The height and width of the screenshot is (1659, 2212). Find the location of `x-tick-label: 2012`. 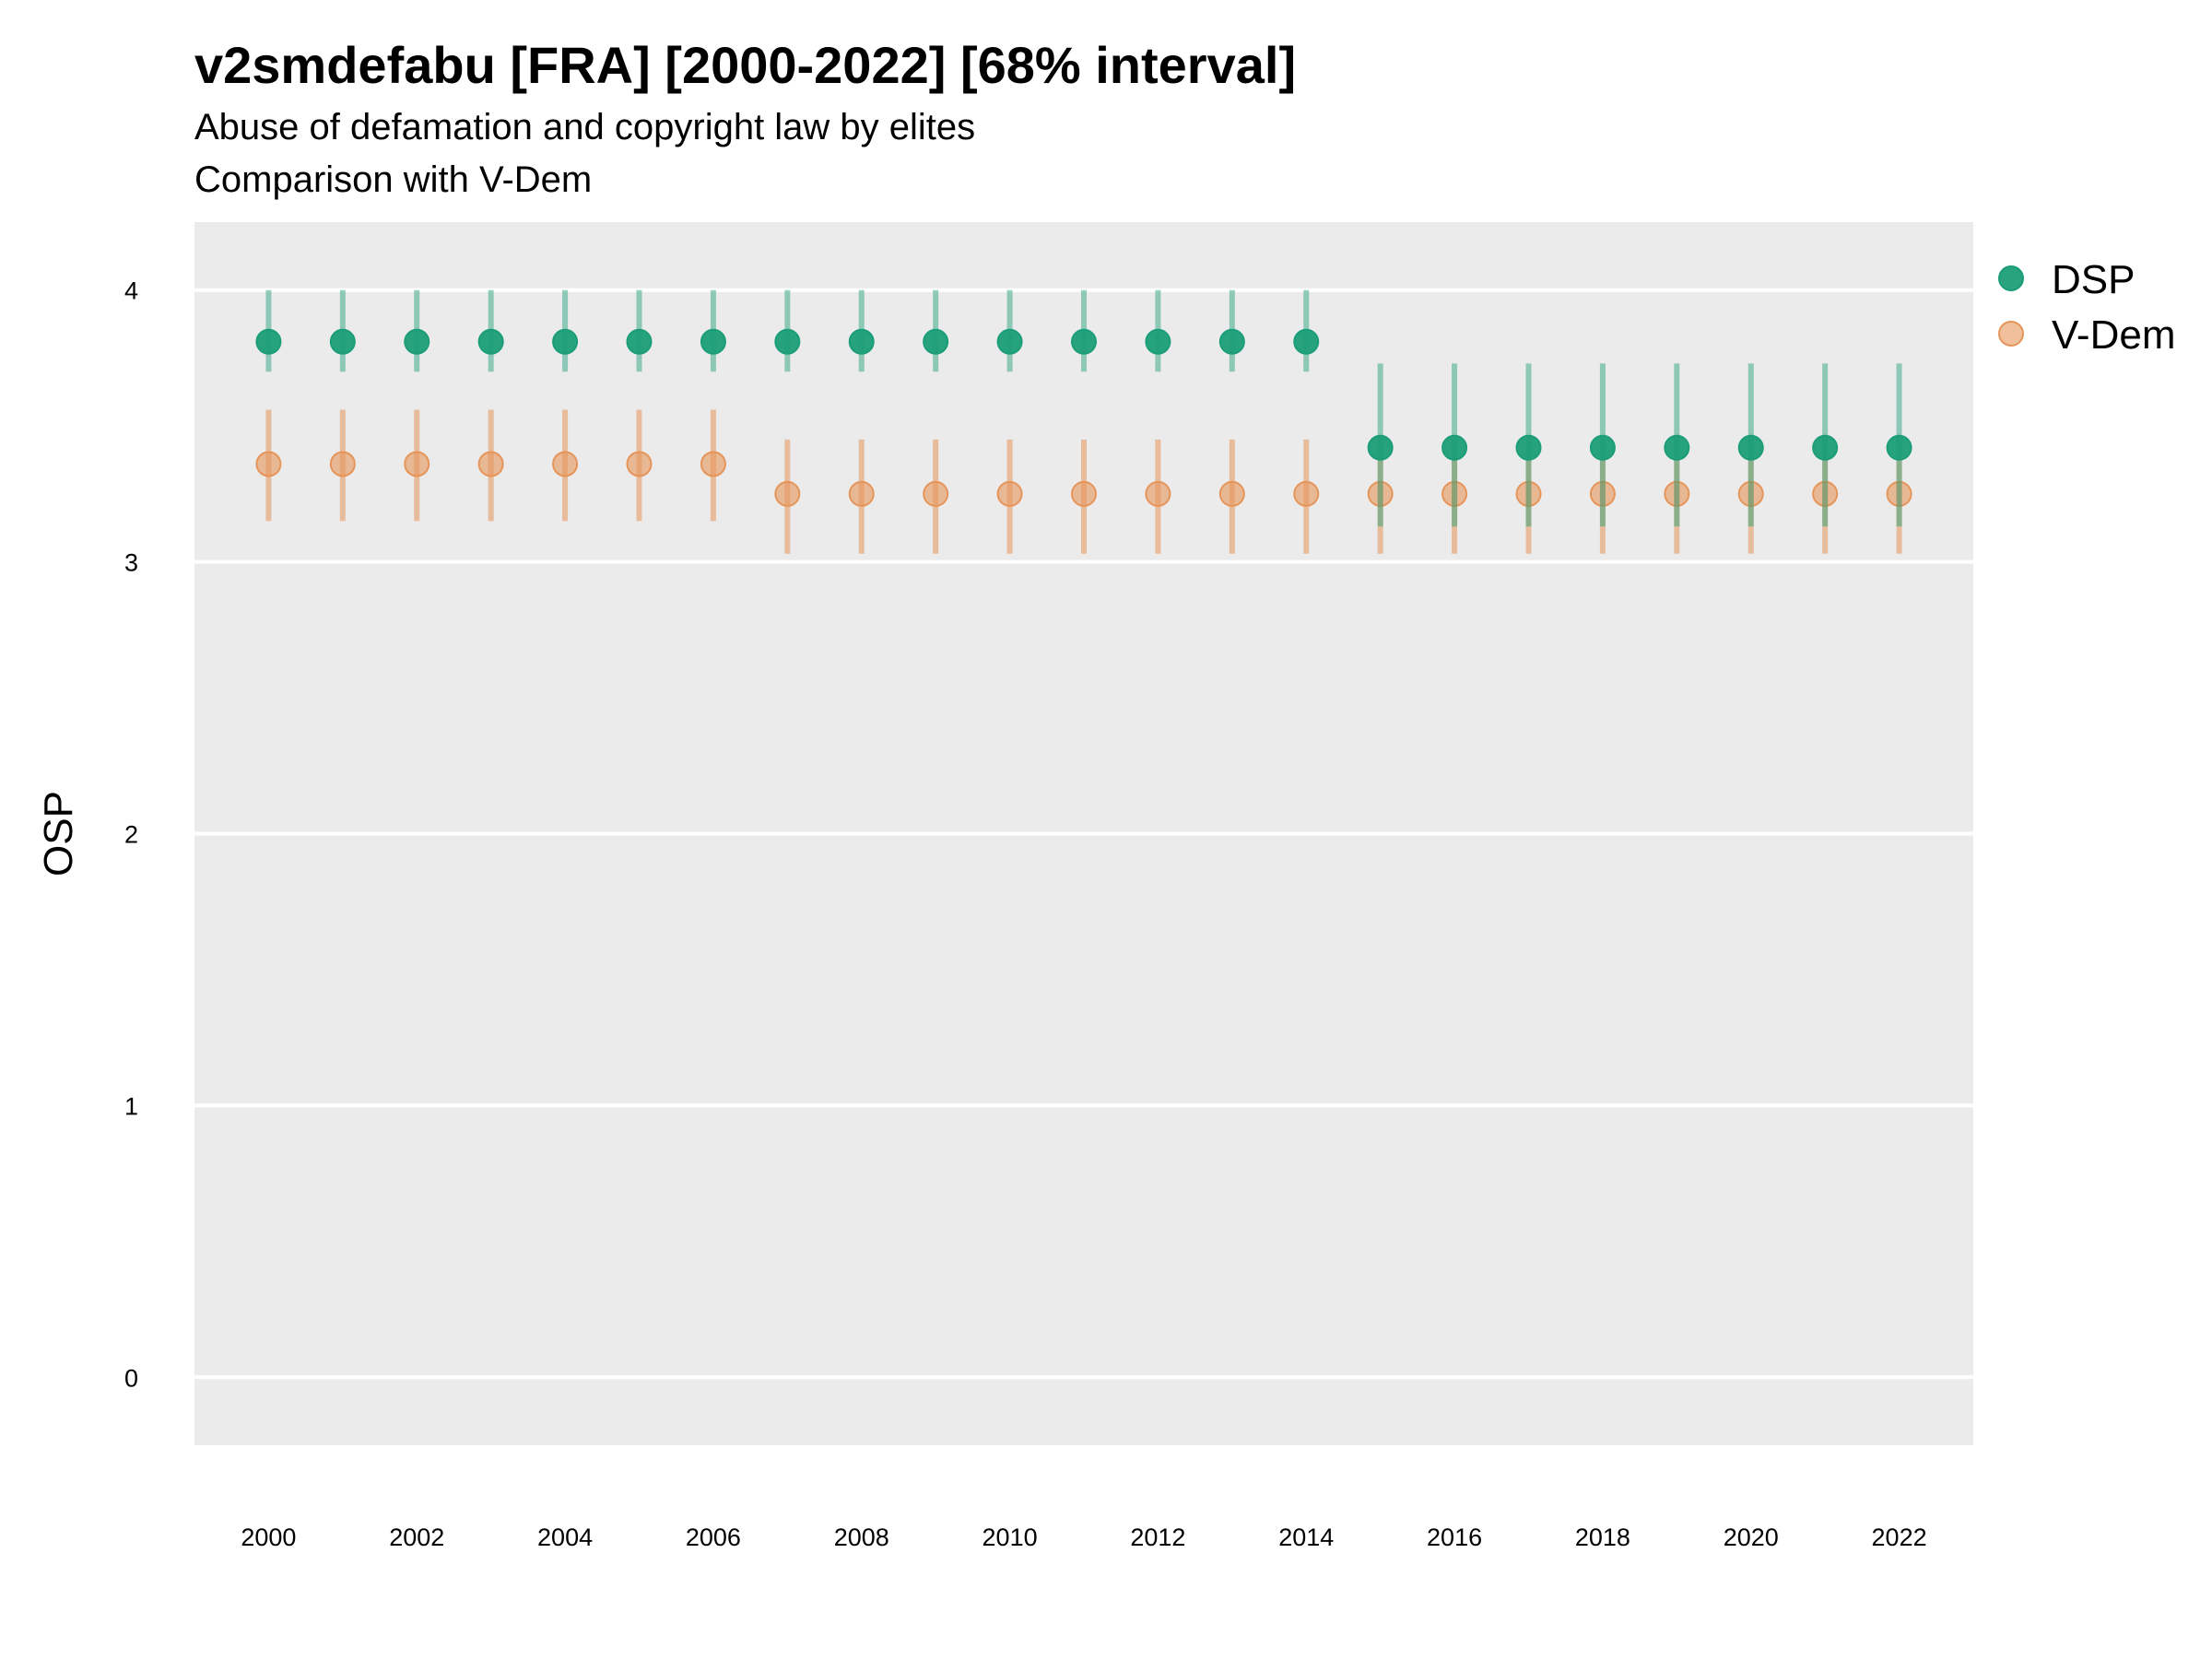

x-tick-label: 2012 is located at coordinates (1157, 1537).